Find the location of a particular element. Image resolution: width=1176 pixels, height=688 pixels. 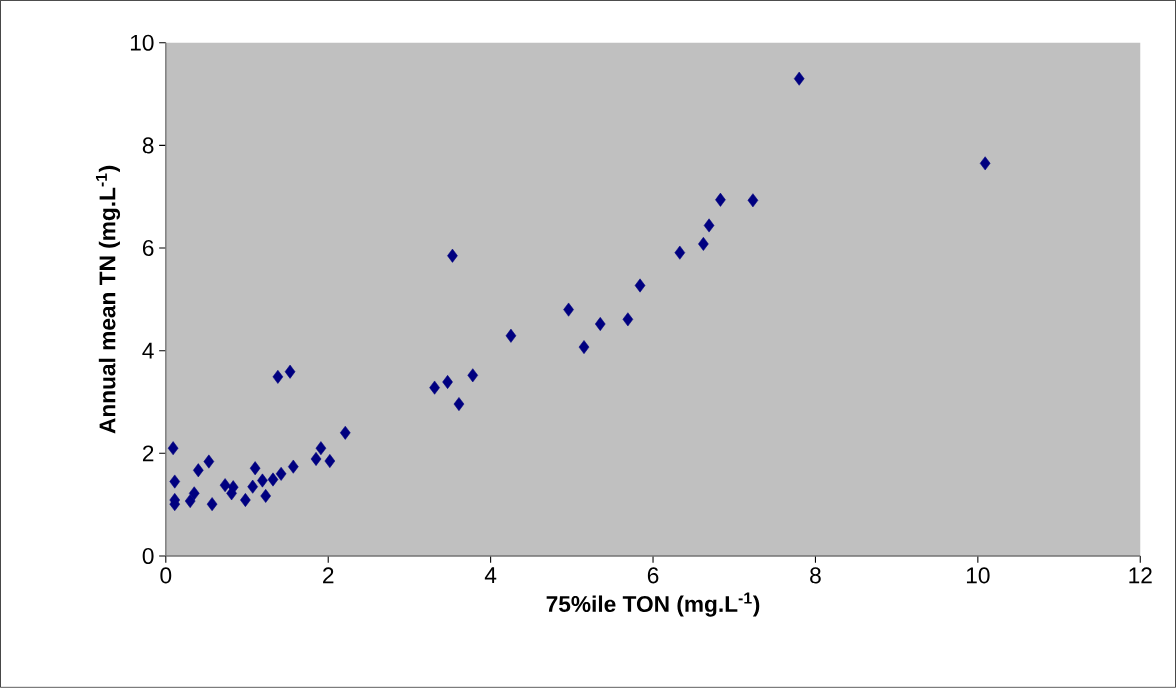

x-tick-label: 8 is located at coordinates (815, 575).